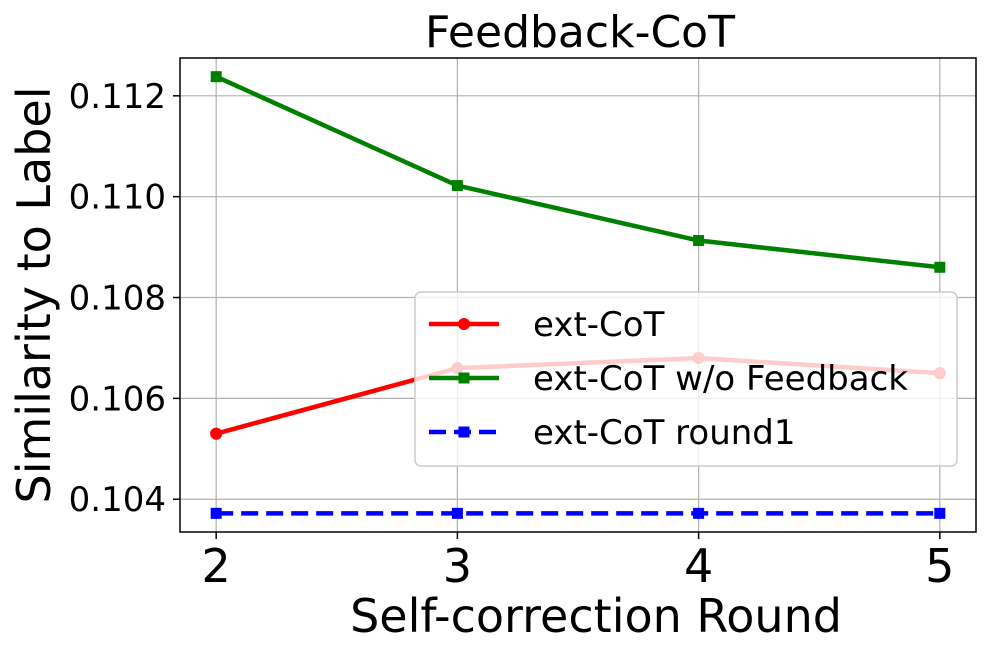 Image resolution: width=986 pixels, height=652 pixels. I want to click on x-tick-label: 4, so click(698, 566).